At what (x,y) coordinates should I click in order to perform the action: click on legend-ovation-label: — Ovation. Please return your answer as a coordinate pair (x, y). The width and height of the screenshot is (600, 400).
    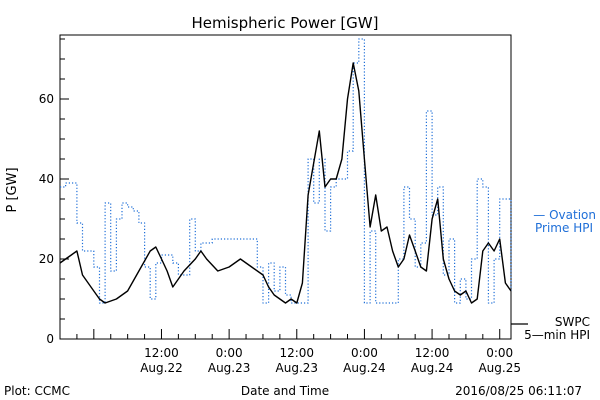
    Looking at the image, I should click on (564, 215).